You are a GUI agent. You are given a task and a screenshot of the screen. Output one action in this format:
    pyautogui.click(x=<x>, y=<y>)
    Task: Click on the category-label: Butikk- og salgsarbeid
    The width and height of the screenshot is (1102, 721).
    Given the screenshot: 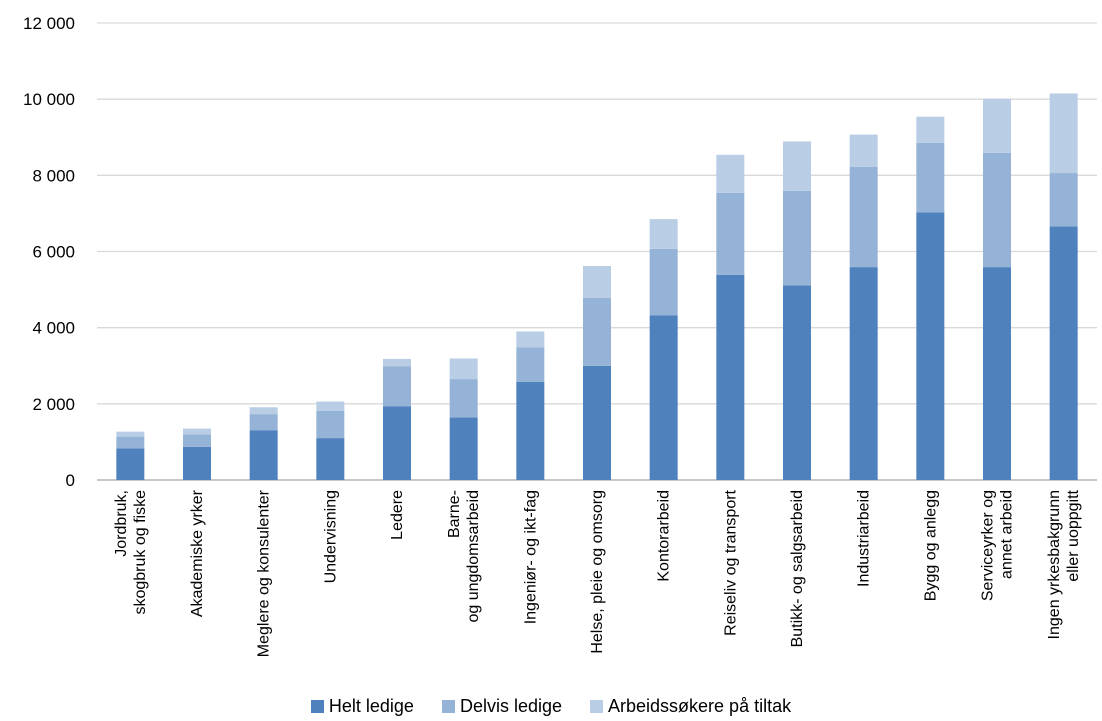 What is the action you would take?
    pyautogui.click(x=797, y=568)
    